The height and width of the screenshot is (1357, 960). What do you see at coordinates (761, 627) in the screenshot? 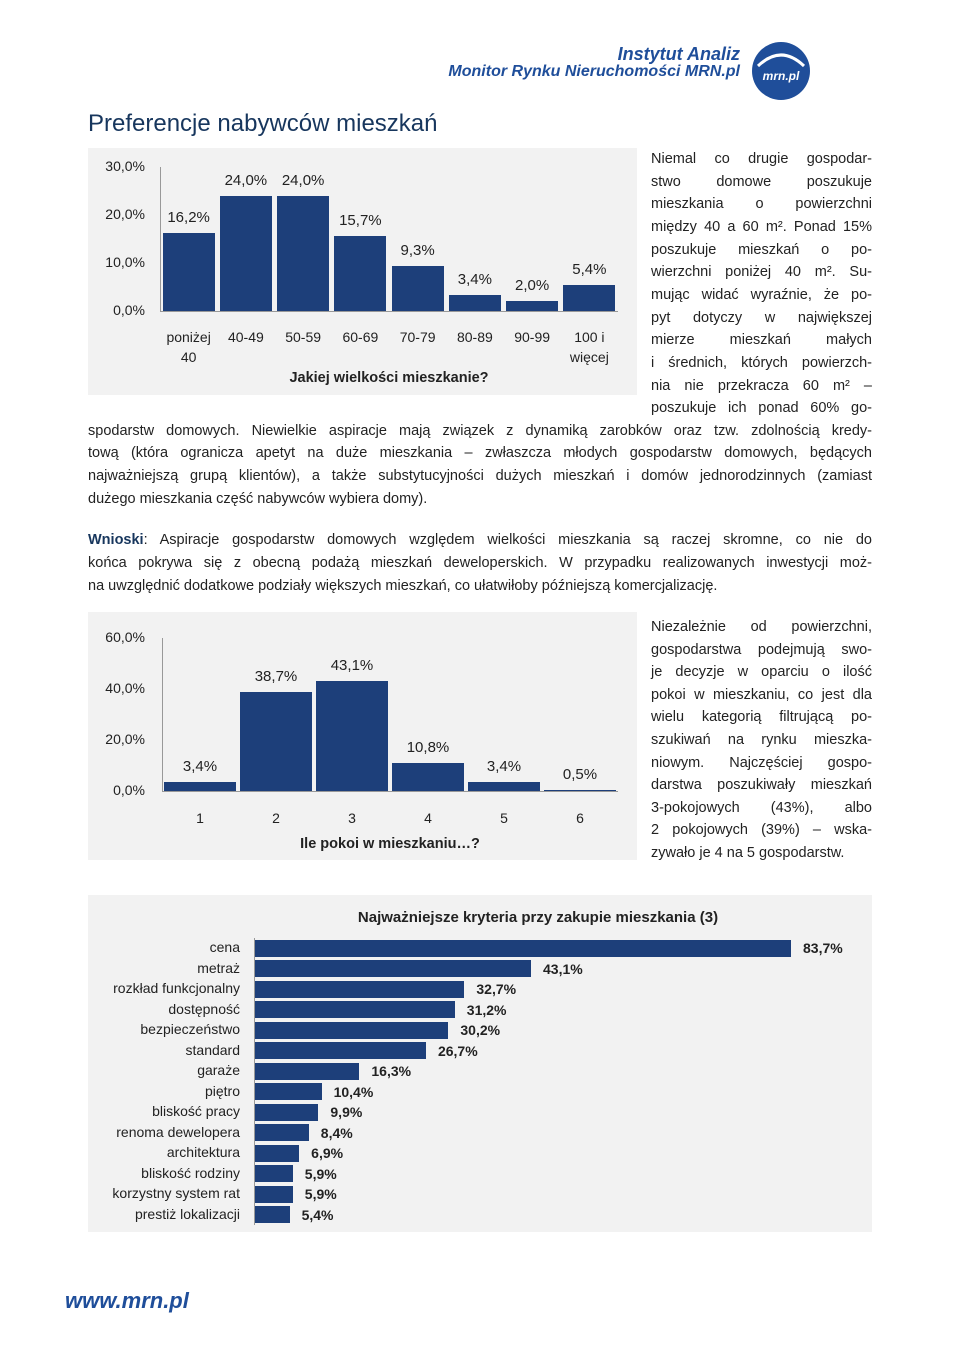
I see `text-line: Niezależnie od powierzchni,` at bounding box center [761, 627].